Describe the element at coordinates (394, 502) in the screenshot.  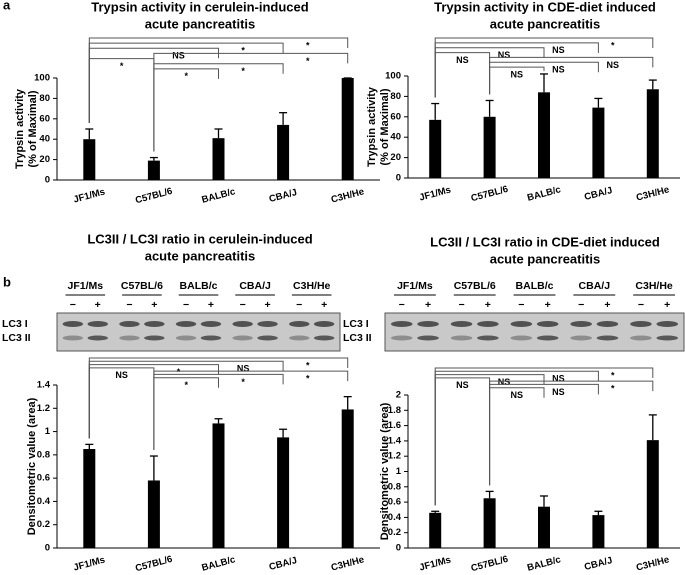
I see `y-tick-label: 0.6` at that location.